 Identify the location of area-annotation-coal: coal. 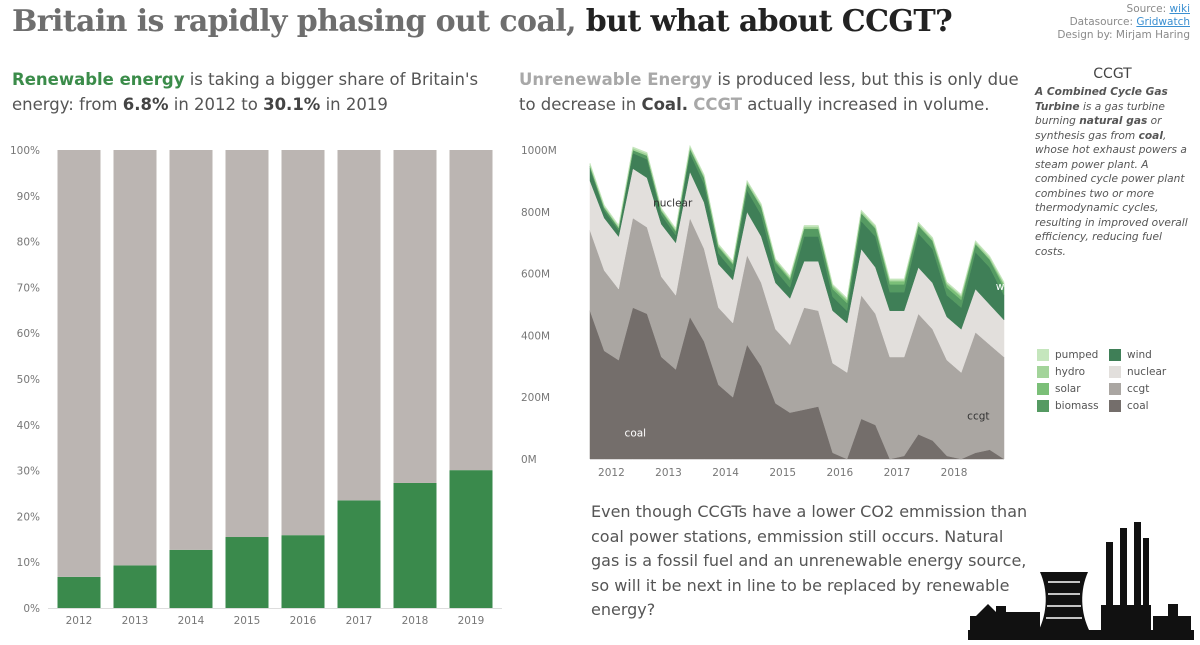
(636, 434).